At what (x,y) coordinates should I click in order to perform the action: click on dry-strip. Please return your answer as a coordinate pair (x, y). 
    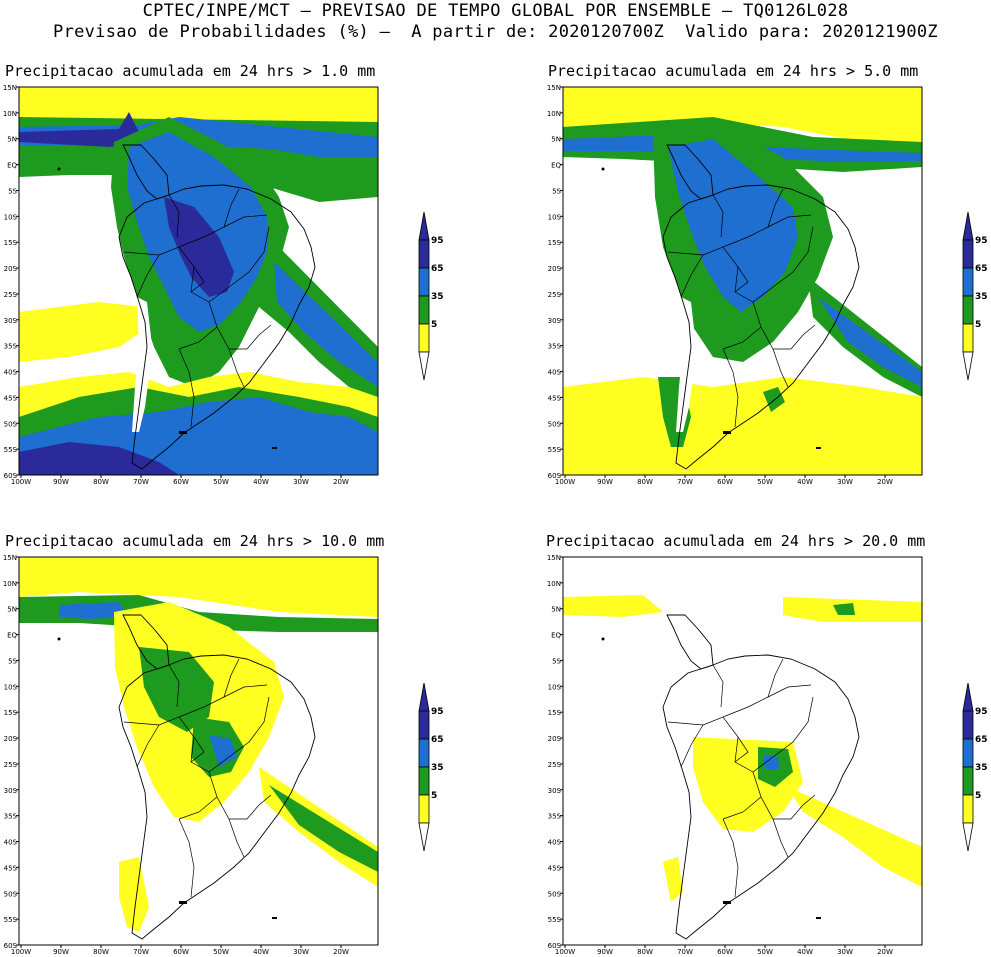
    Looking at the image, I should click on (685, 364).